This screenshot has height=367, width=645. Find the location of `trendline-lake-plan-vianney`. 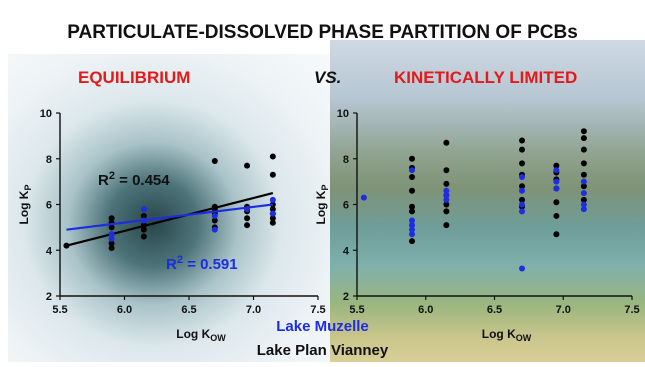

trendline-lake-plan-vianney is located at coordinates (170, 219).